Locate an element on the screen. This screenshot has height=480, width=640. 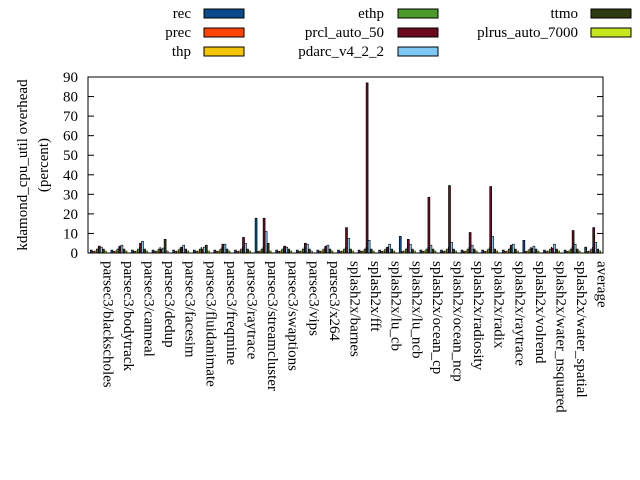
x-tick-label: parsec3/blackscholes is located at coordinates (107, 324).